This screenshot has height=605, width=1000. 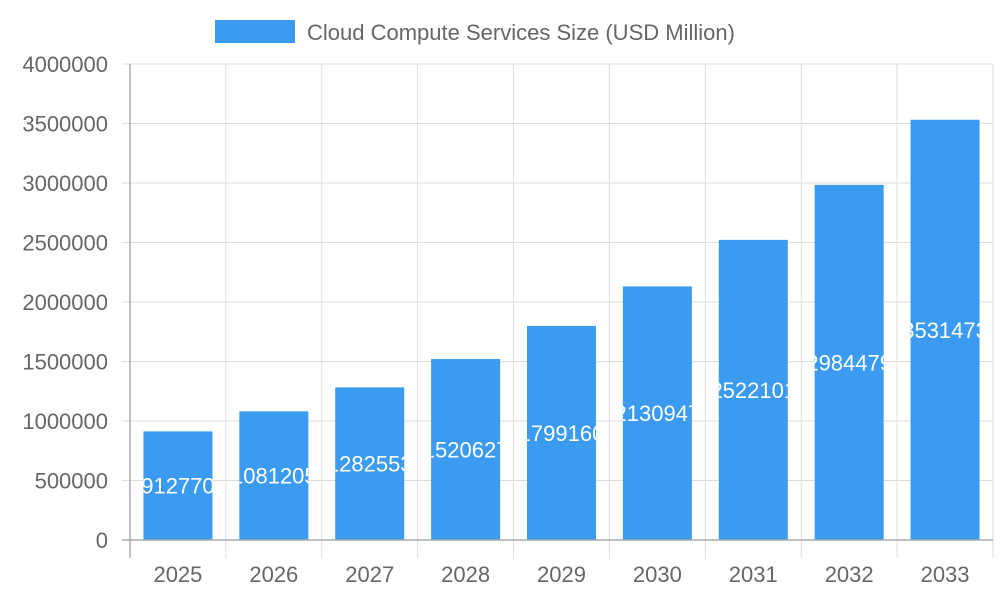 What do you see at coordinates (65, 421) in the screenshot?
I see `y-tick-label: 1000000` at bounding box center [65, 421].